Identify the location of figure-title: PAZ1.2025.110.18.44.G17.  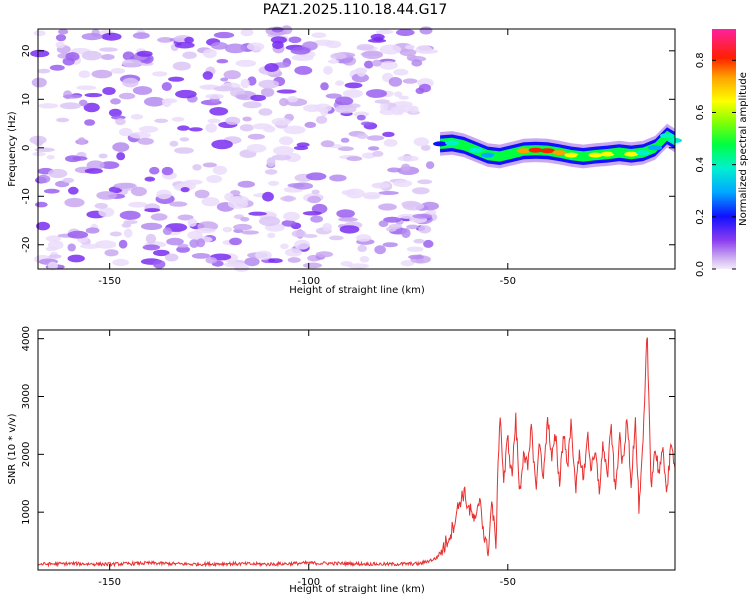
(355, 10).